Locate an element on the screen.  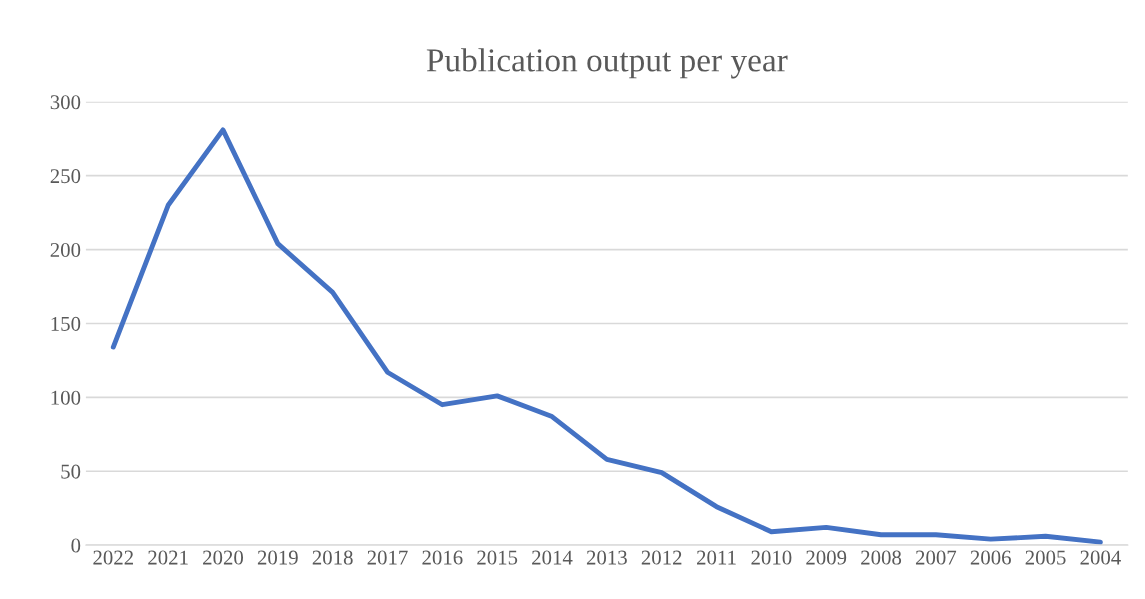
x-tick-label: 2013 is located at coordinates (606, 557).